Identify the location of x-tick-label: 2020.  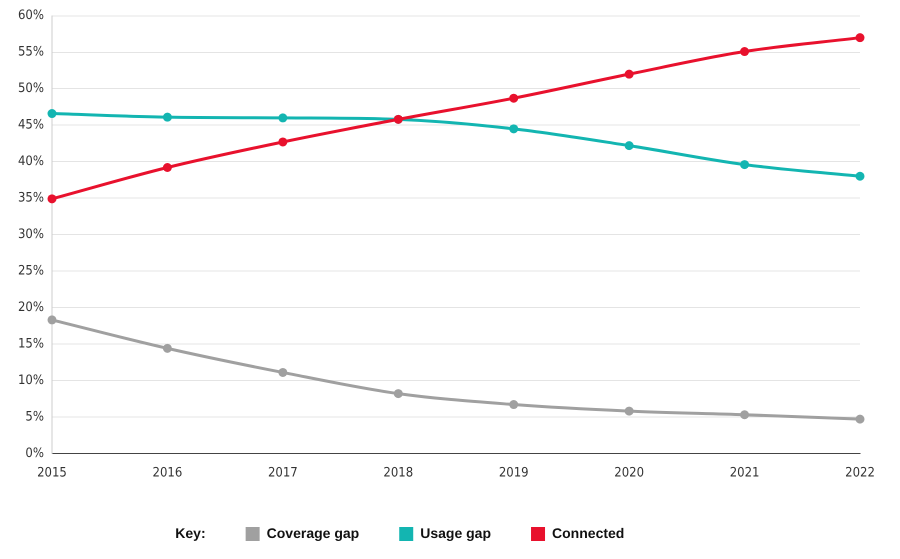
(629, 473).